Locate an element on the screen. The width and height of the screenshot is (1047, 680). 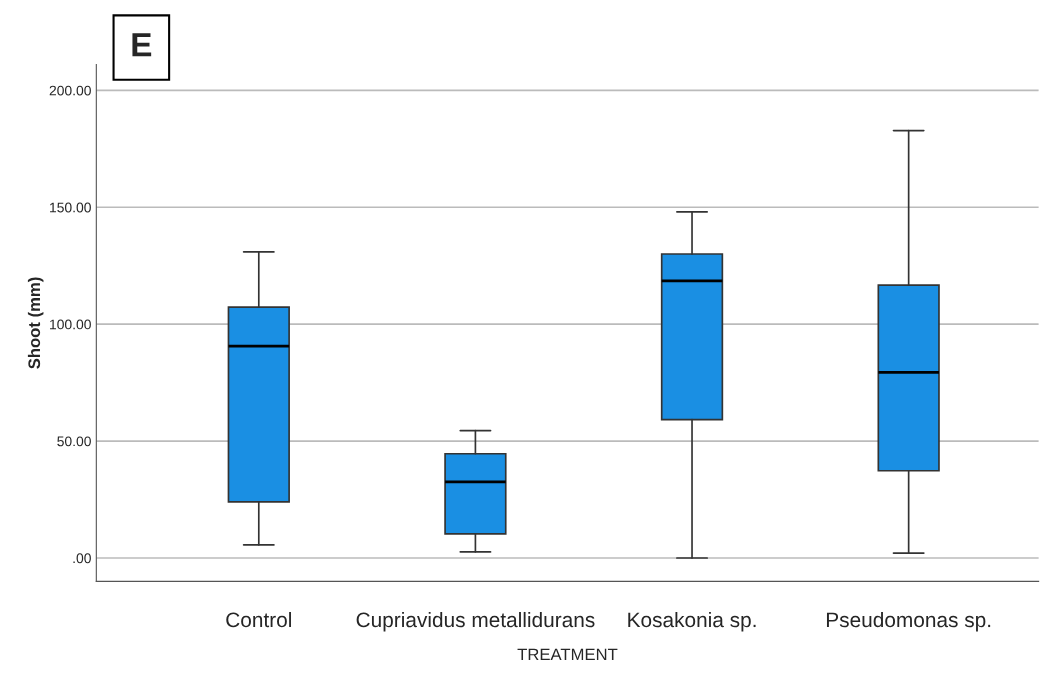
x-tick-label: Pseudomonas sp. is located at coordinates (908, 621).